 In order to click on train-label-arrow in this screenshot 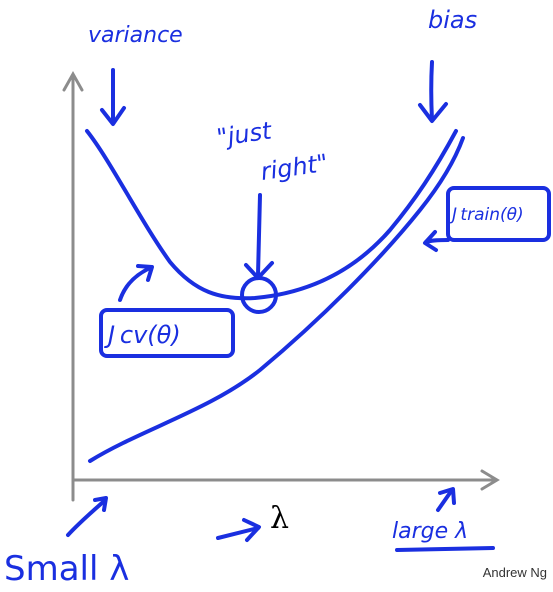, I will do `click(436, 241)`.